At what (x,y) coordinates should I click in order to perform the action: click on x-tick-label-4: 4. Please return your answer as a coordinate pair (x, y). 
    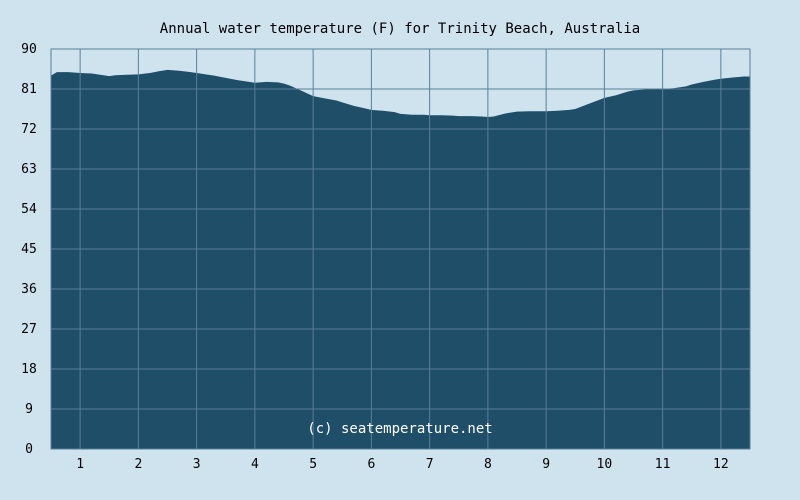
    Looking at the image, I should click on (255, 464).